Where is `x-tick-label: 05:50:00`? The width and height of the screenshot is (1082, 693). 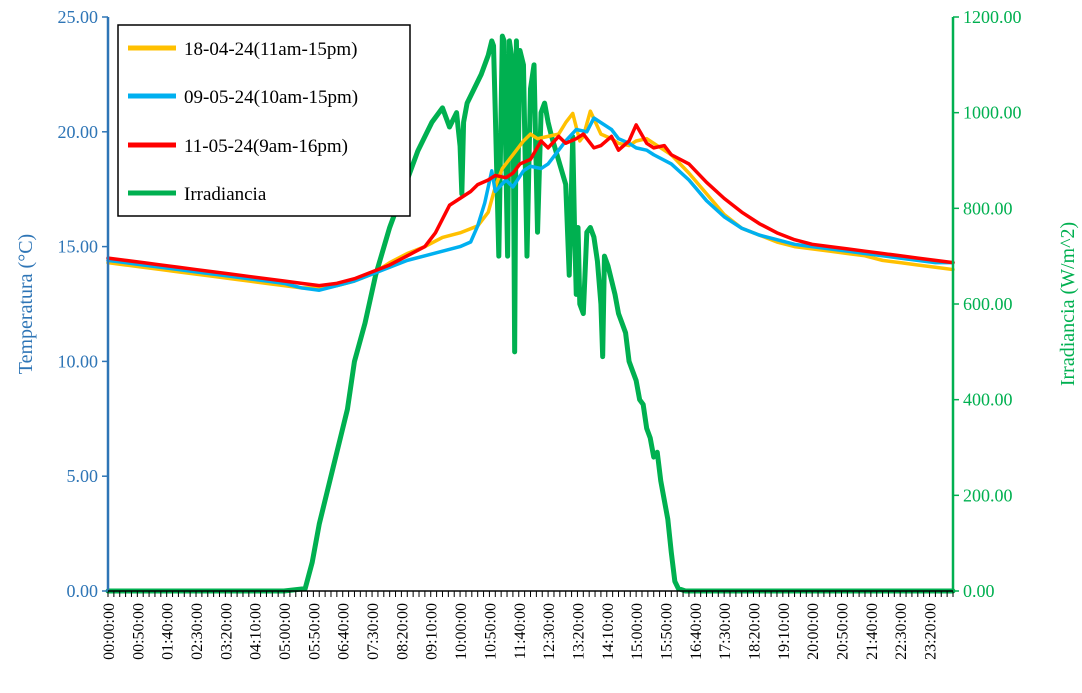
x-tick-label: 05:50:00 is located at coordinates (314, 631).